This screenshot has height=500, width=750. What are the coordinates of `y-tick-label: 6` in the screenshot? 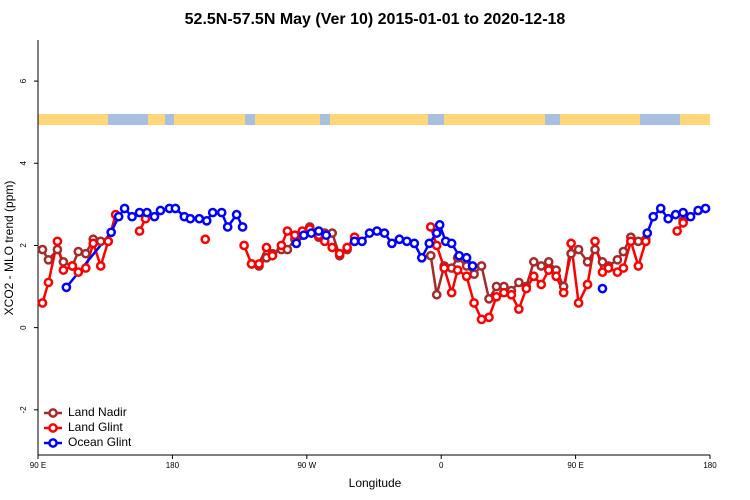 It's located at (23, 80).